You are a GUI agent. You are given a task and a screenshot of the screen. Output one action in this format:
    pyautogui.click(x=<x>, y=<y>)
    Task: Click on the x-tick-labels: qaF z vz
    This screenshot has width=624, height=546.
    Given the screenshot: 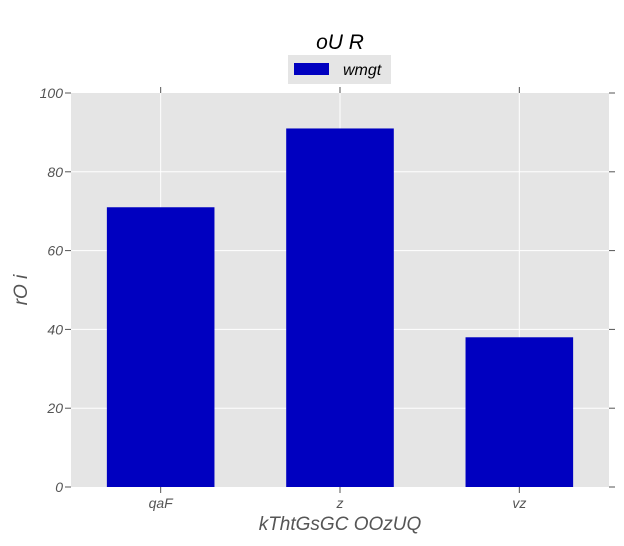 What is the action you would take?
    pyautogui.click(x=338, y=503)
    